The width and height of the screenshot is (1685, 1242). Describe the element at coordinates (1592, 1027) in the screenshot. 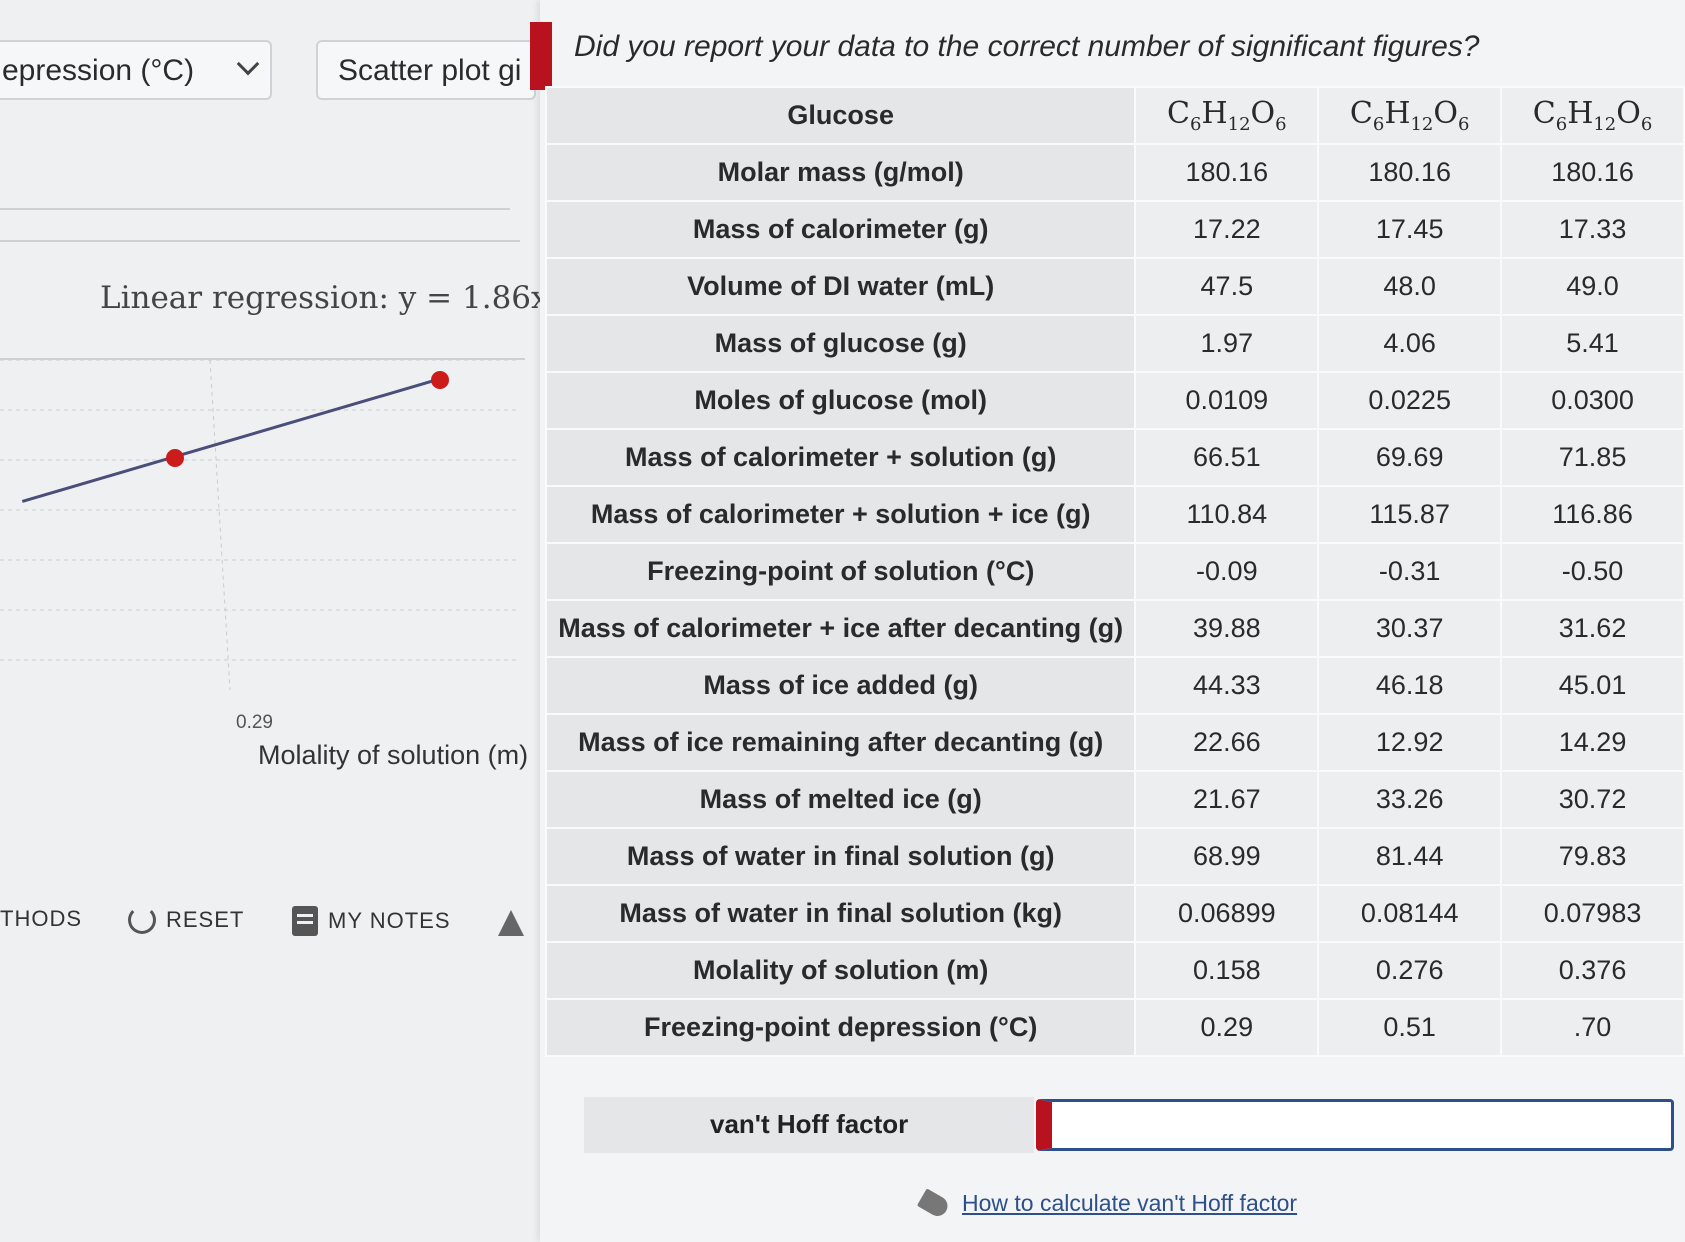

I see `row-value: .70` at that location.